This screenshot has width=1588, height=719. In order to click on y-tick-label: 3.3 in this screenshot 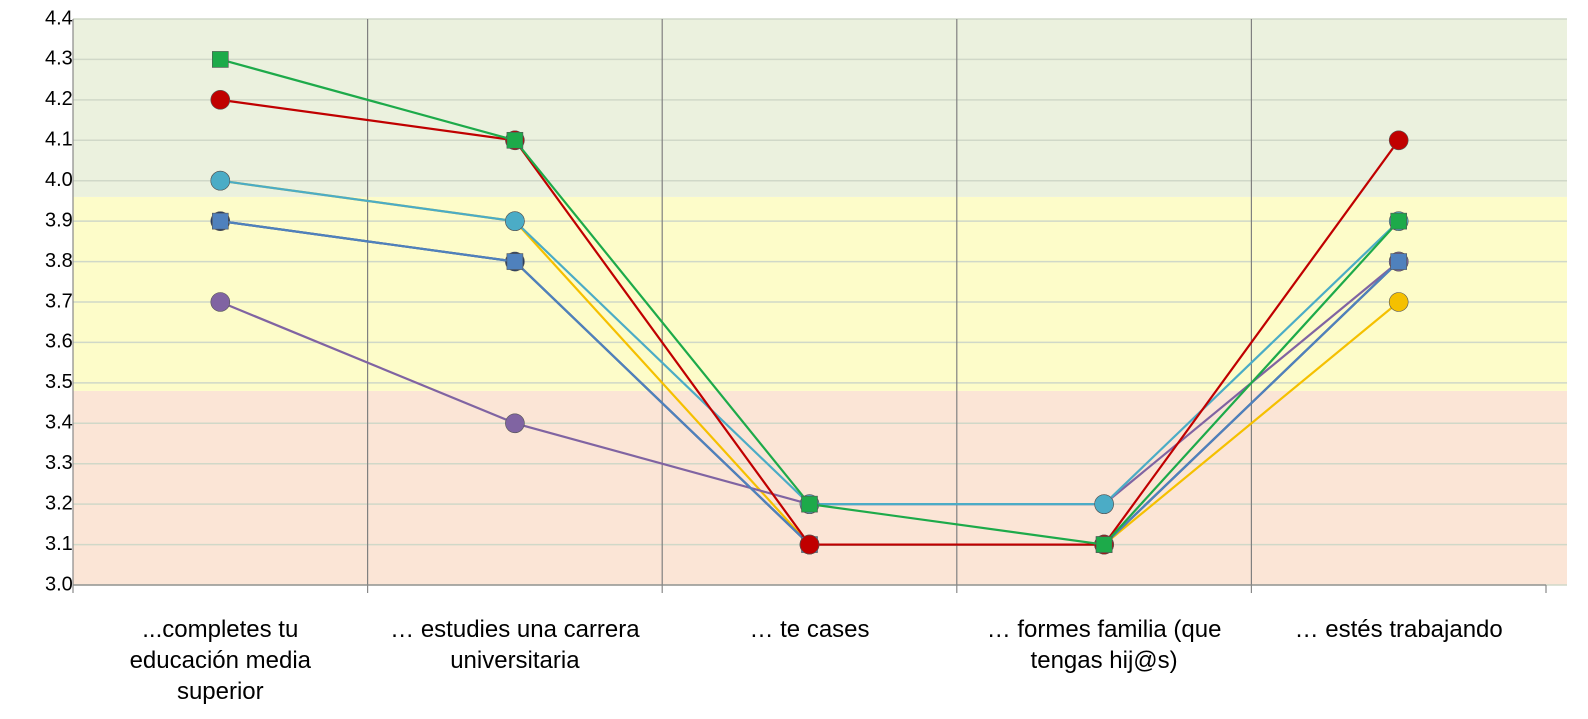, I will do `click(59, 463)`.